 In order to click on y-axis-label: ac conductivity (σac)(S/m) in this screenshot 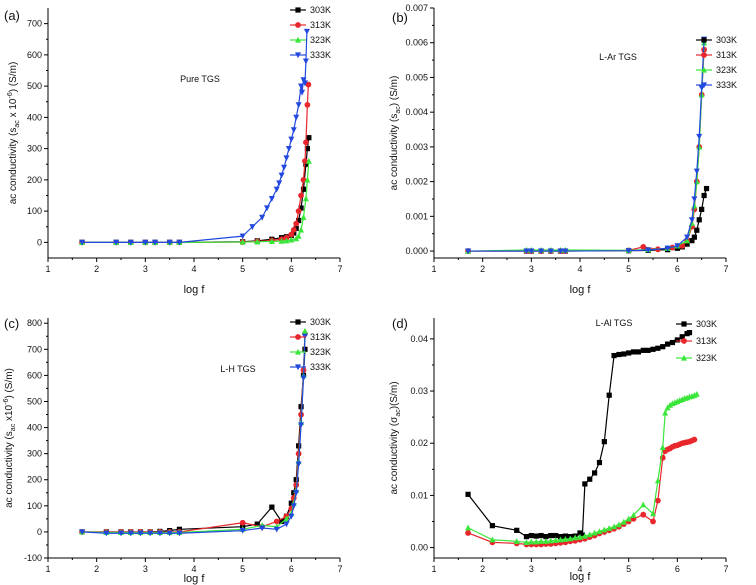, I will do `click(395, 437)`.